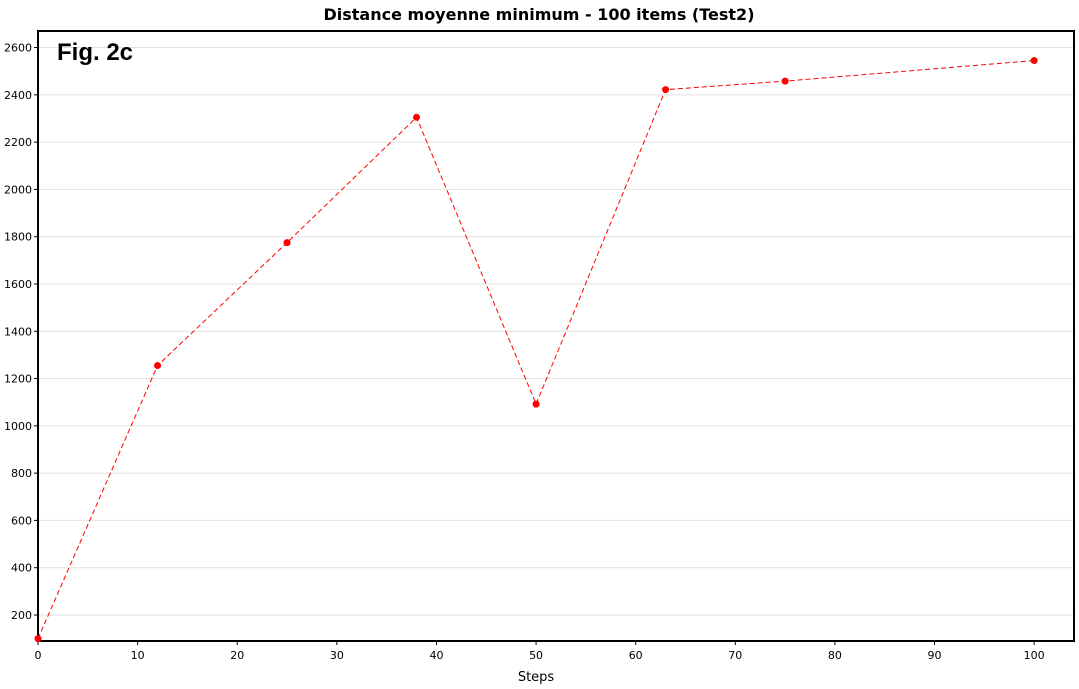 This screenshot has height=689, width=1079. What do you see at coordinates (536, 677) in the screenshot?
I see `x-axis-label: Steps` at bounding box center [536, 677].